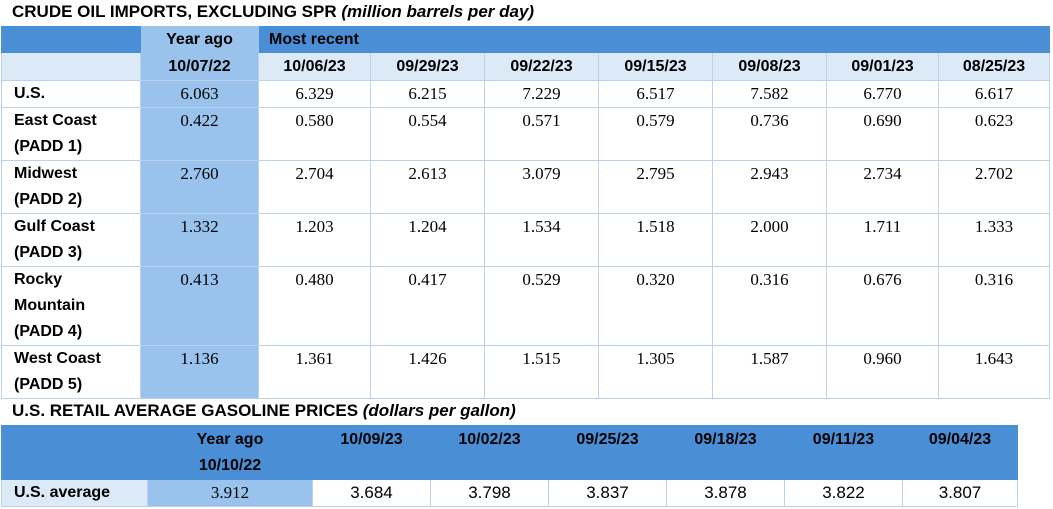 The width and height of the screenshot is (1053, 509). What do you see at coordinates (769, 66) in the screenshot?
I see `crude-date-header: 09/08/23` at bounding box center [769, 66].